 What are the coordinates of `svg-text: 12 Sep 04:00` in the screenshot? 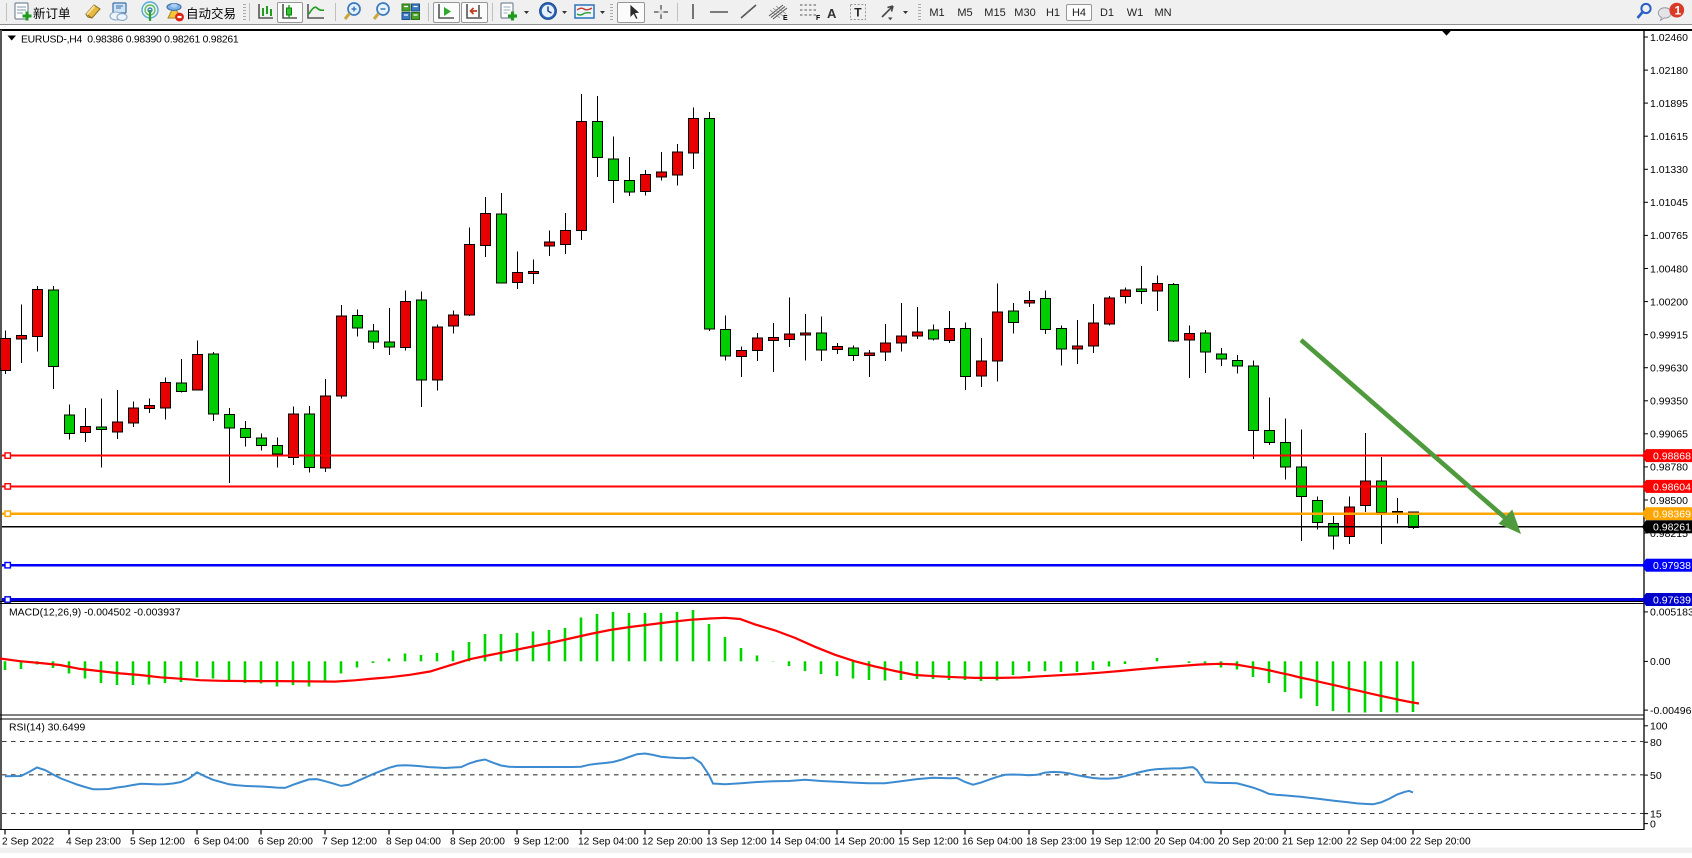 It's located at (608, 842).